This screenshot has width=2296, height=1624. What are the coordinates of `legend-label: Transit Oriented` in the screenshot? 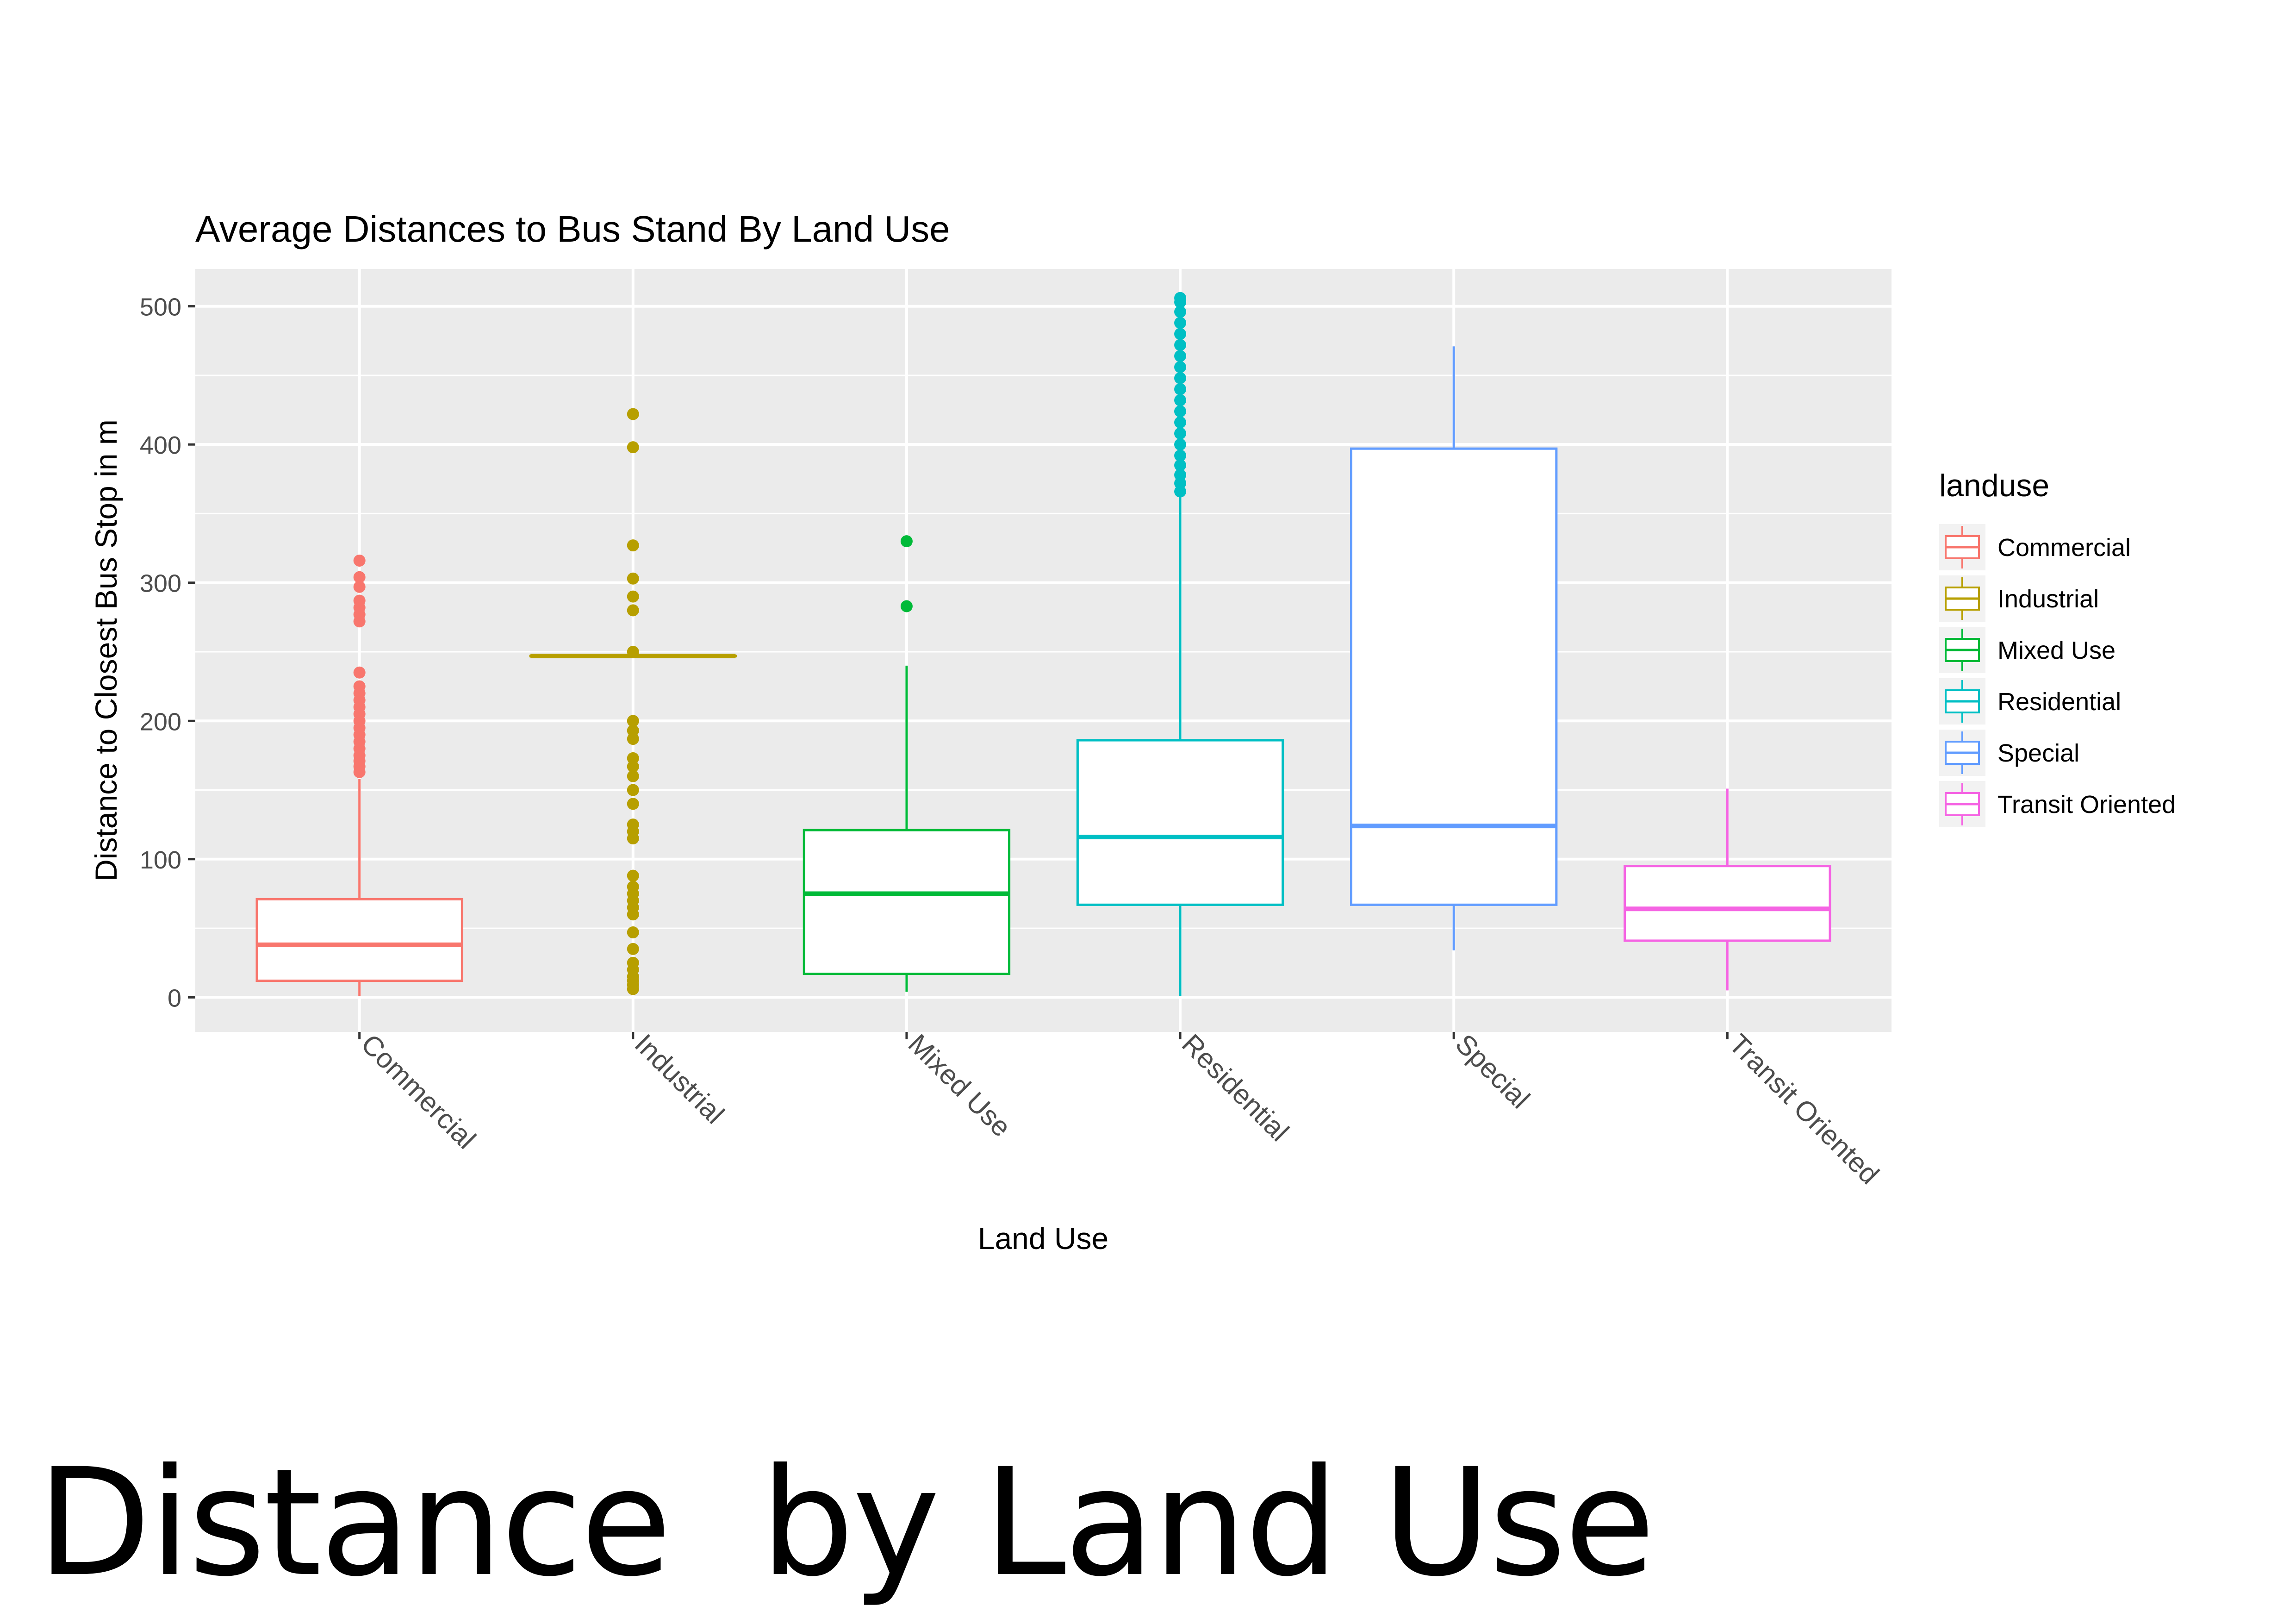 It's located at (2086, 804).